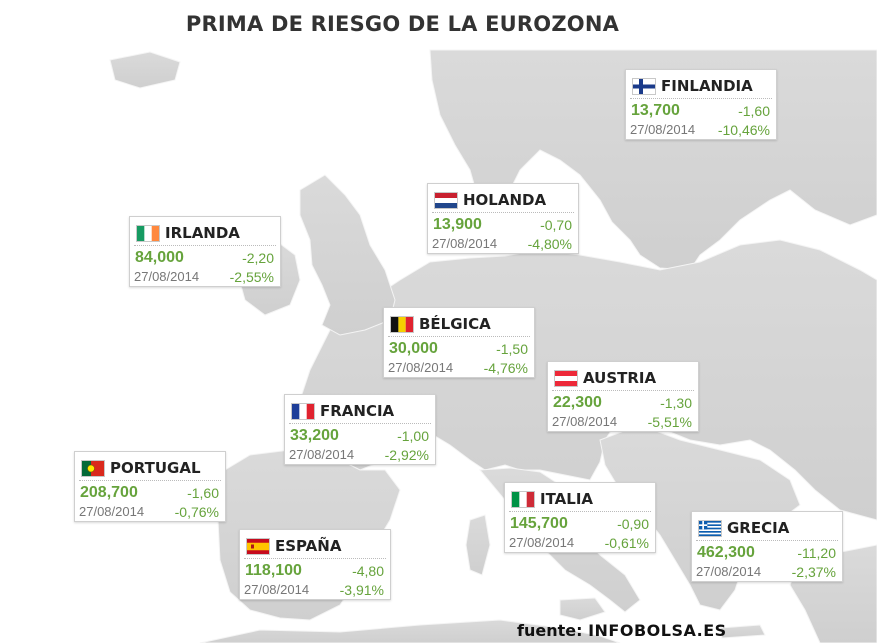  I want to click on card-header: BÉLGICA, so click(459, 324).